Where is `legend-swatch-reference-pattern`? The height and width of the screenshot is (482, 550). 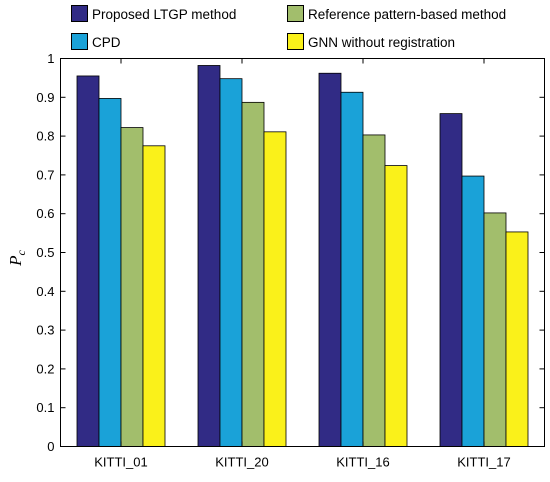 legend-swatch-reference-pattern is located at coordinates (295, 13).